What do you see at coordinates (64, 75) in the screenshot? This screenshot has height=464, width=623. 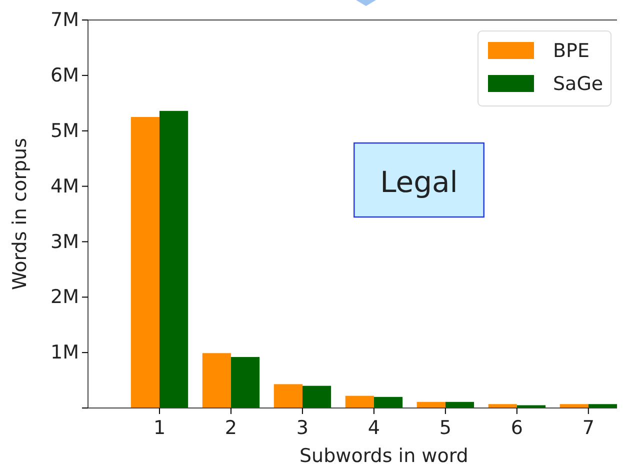 I see `y-tick-label: 6M` at bounding box center [64, 75].